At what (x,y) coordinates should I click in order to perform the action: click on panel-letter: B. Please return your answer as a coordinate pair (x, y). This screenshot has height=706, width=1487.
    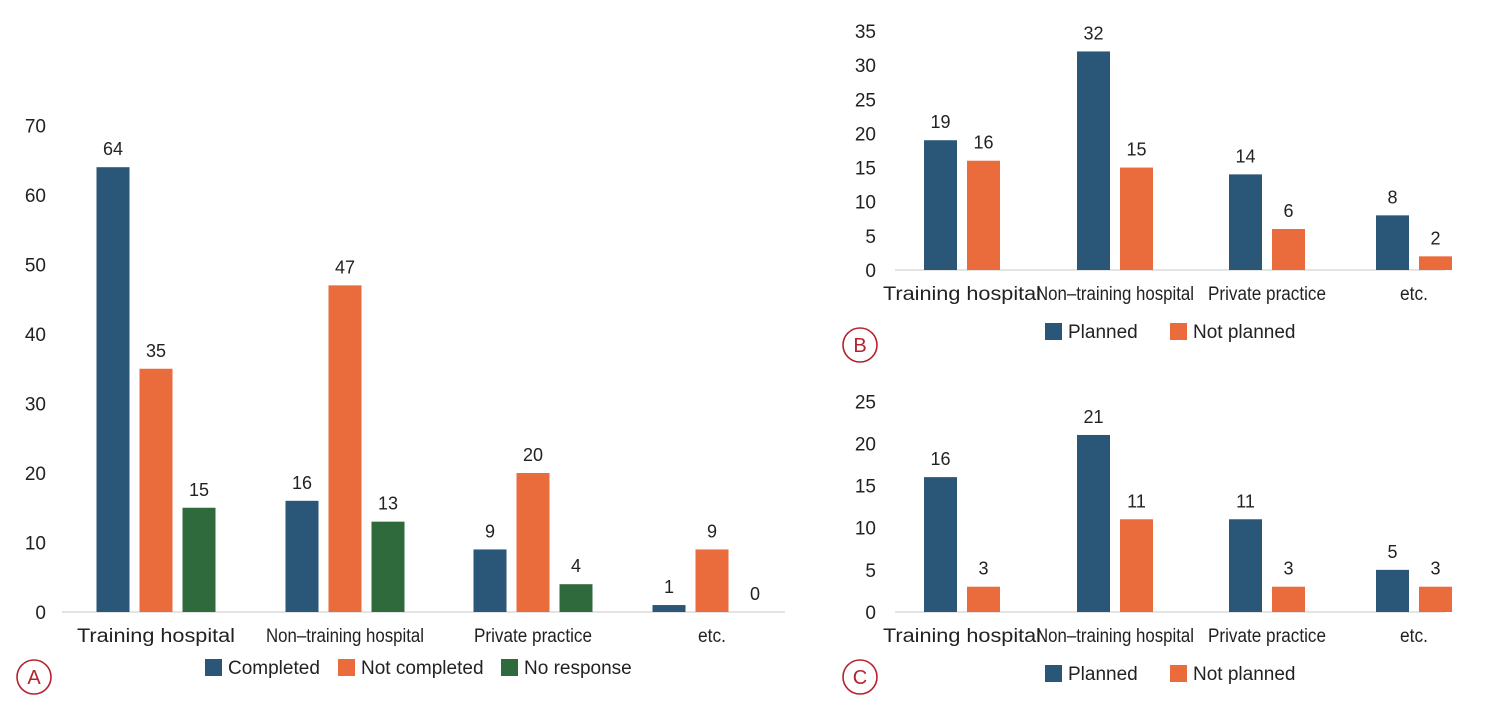
    Looking at the image, I should click on (859, 346).